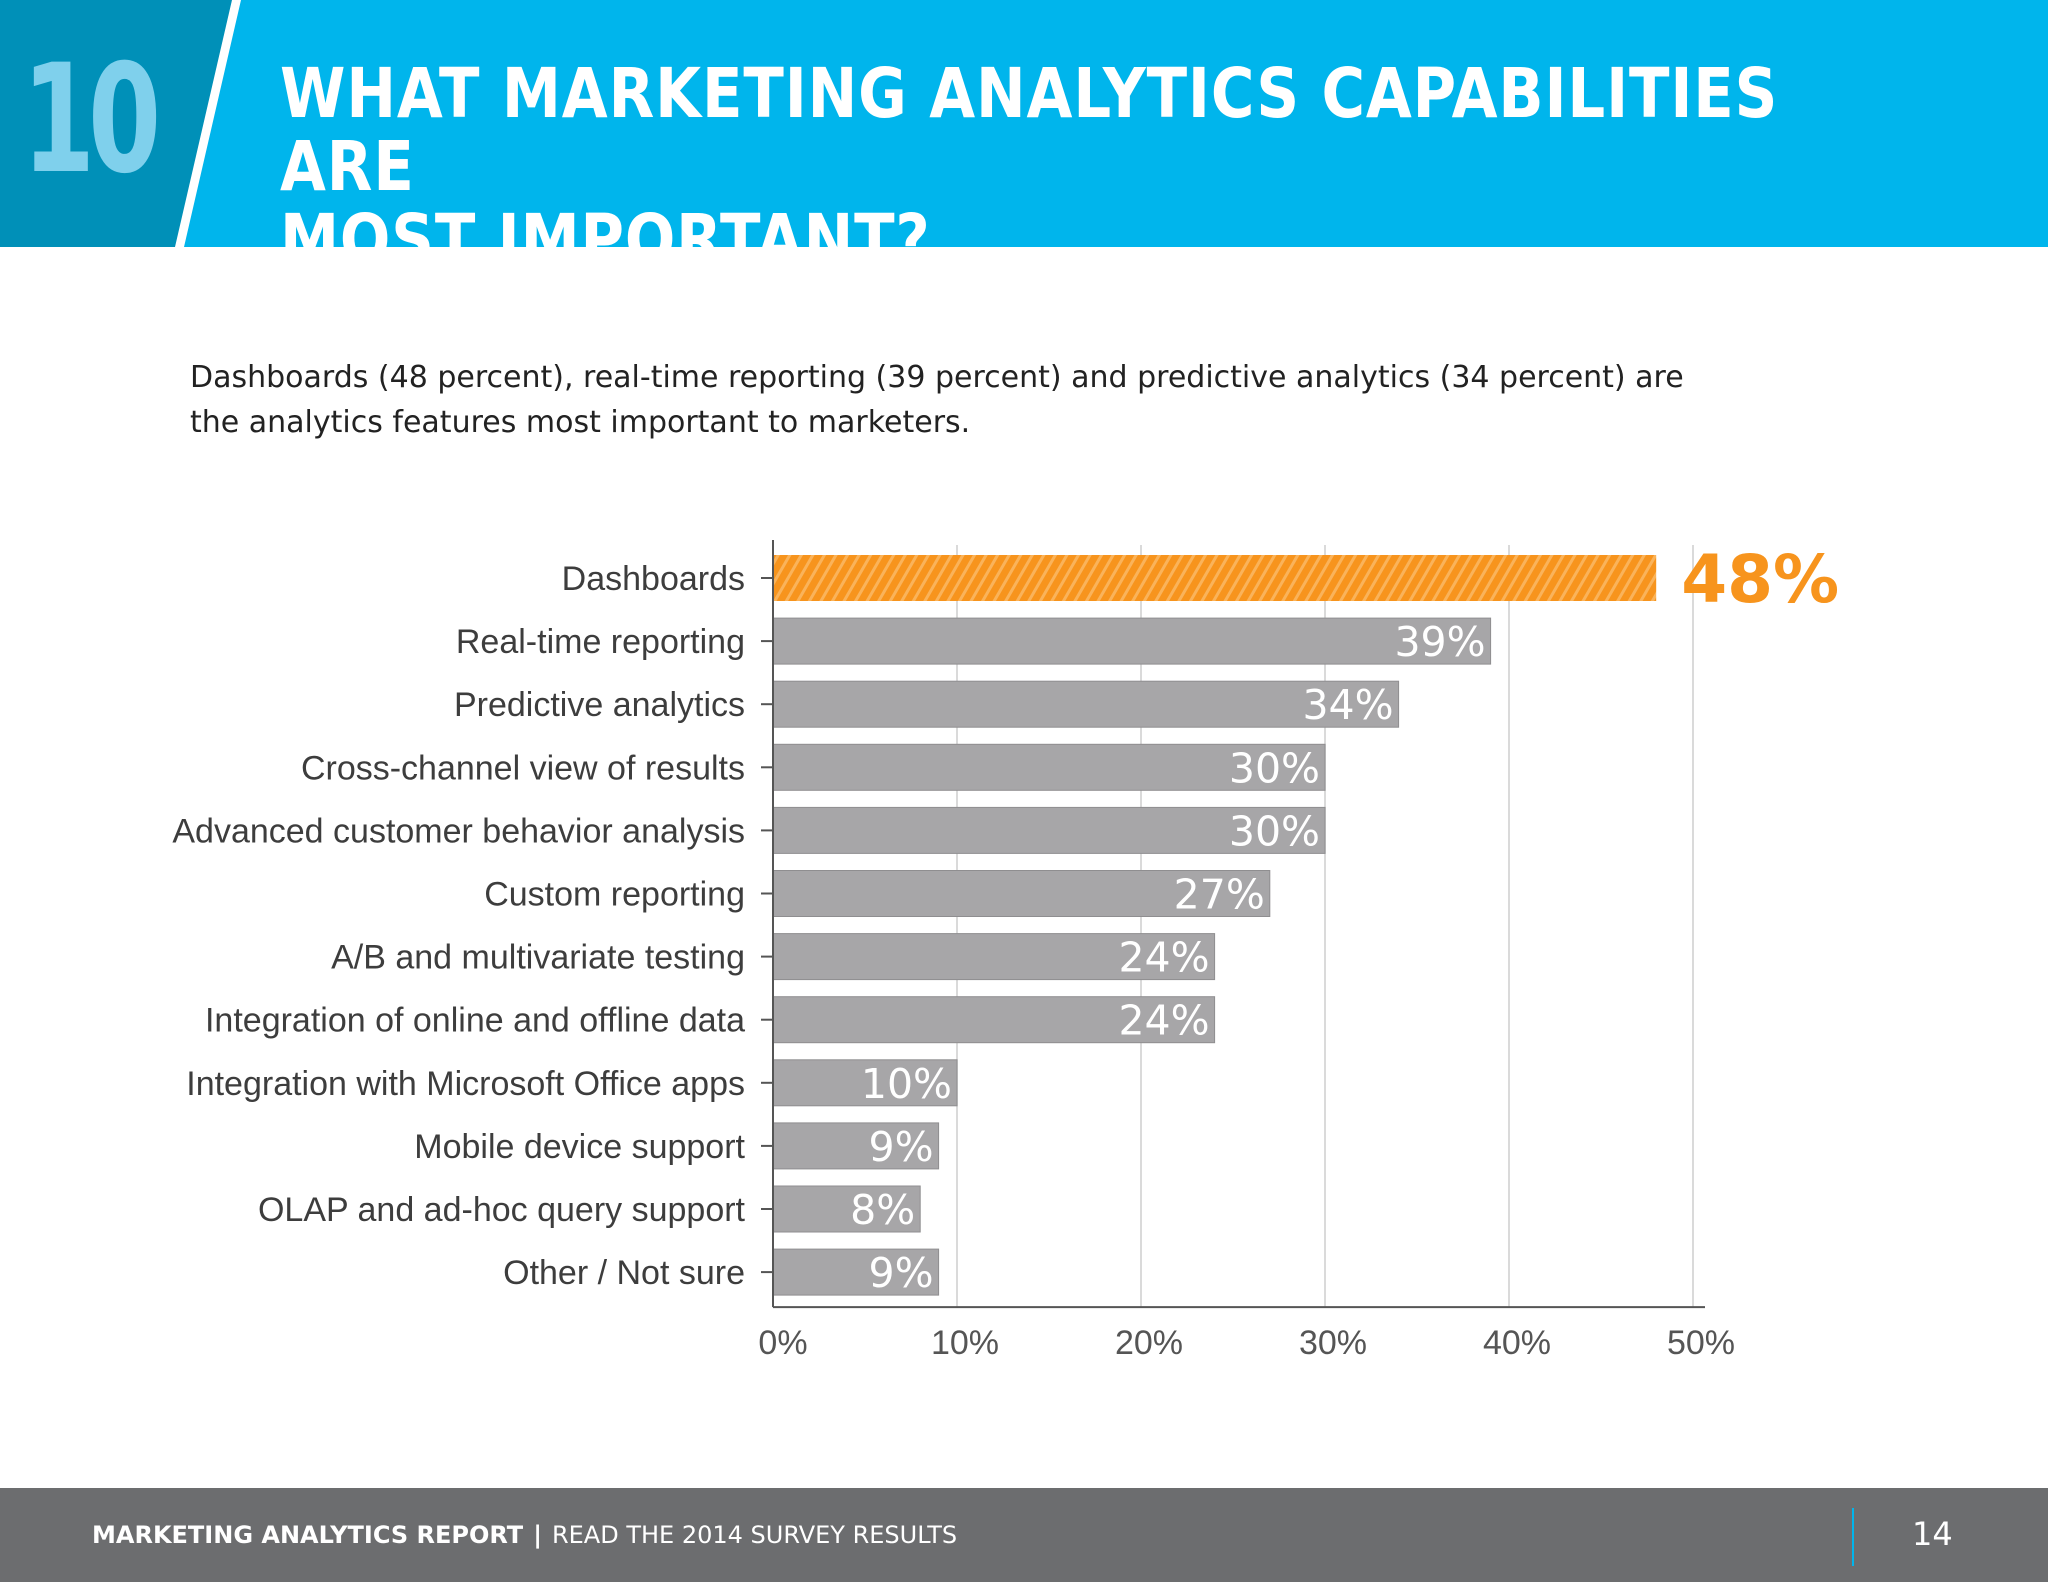 This screenshot has height=1582, width=2048. Describe the element at coordinates (965, 1343) in the screenshot. I see `x-tick-label: 10%` at that location.